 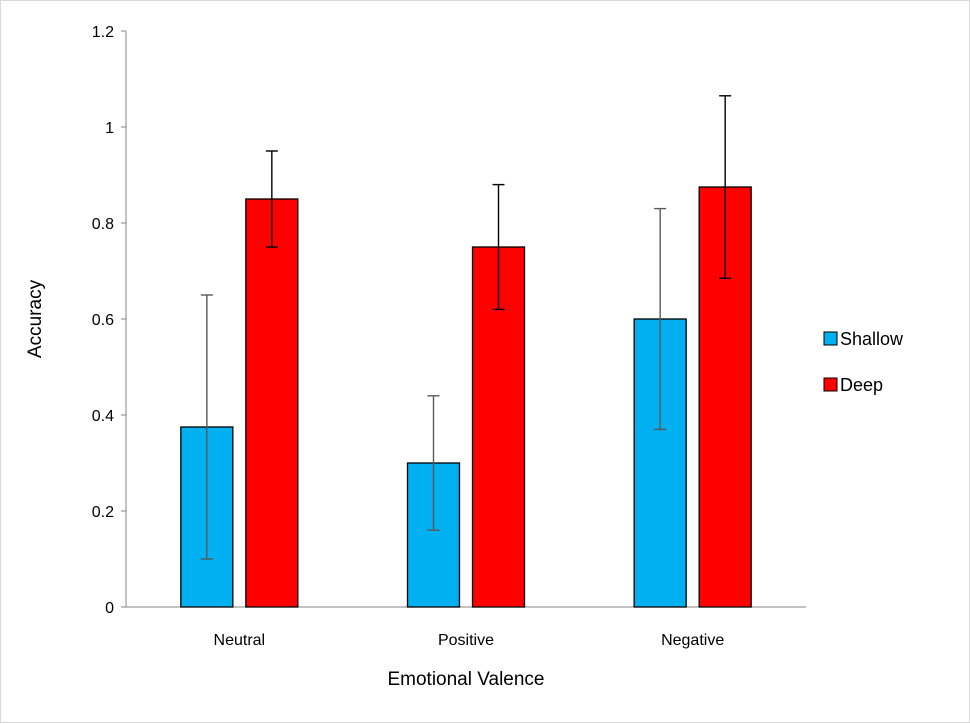 I want to click on error-bar-shallow-neutral, so click(x=206, y=427).